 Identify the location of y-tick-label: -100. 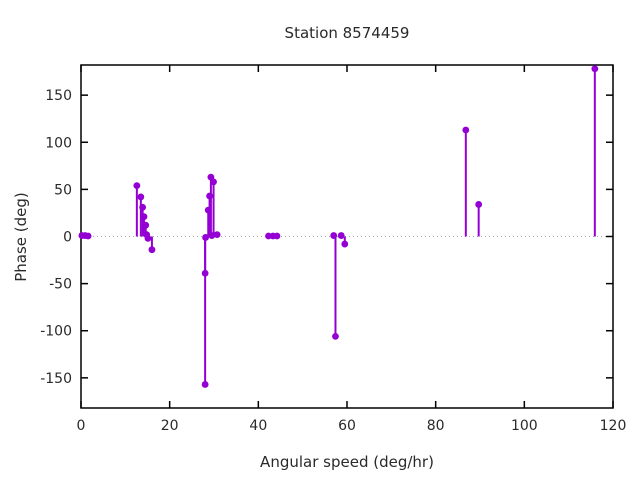
(56, 332).